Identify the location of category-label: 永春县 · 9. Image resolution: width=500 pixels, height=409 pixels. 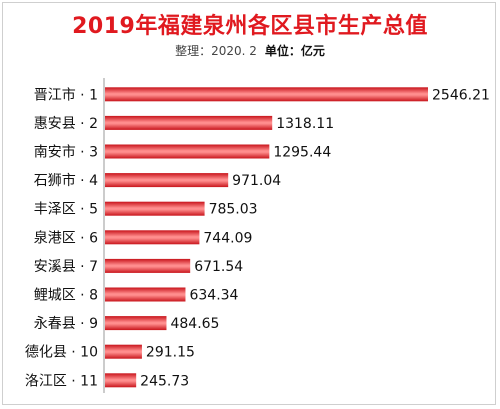
(66, 324).